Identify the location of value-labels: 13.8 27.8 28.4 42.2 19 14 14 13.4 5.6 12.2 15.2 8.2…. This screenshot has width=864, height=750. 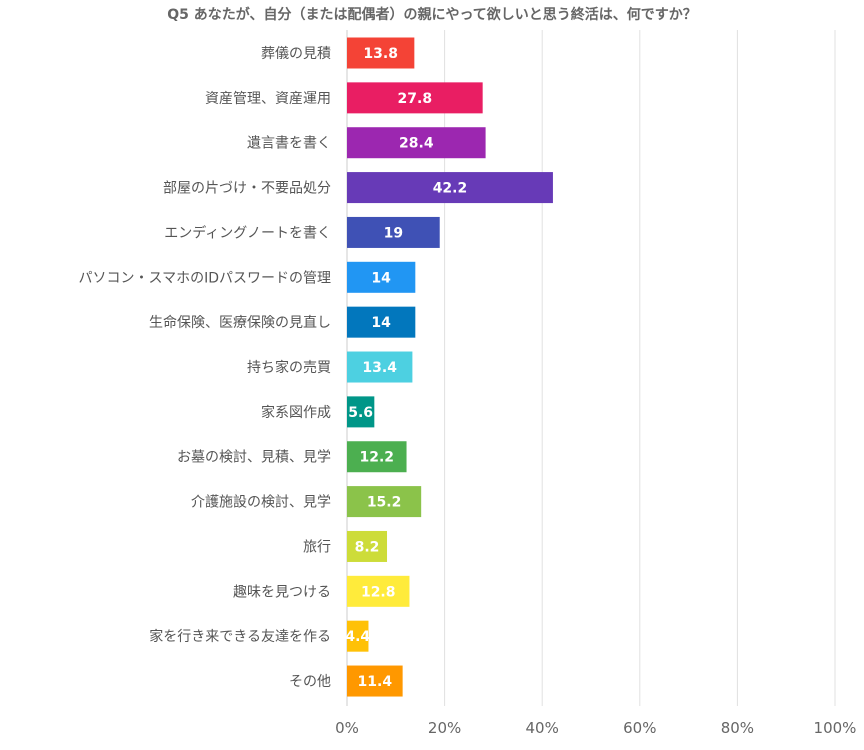
(406, 368).